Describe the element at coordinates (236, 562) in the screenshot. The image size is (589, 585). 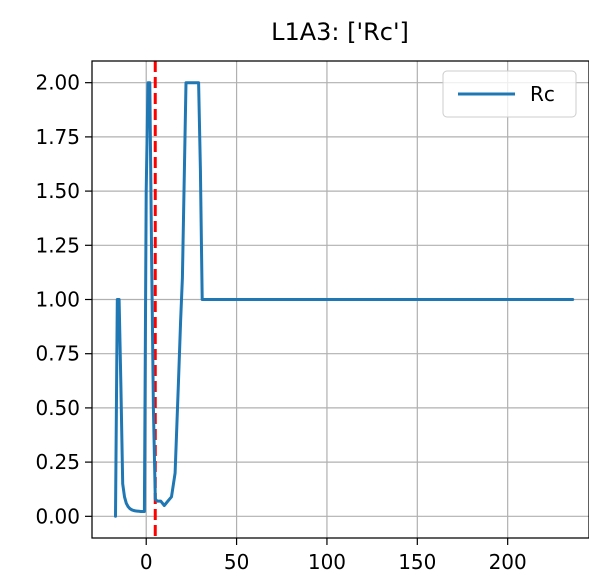
I see `x-tick-label: 50` at that location.